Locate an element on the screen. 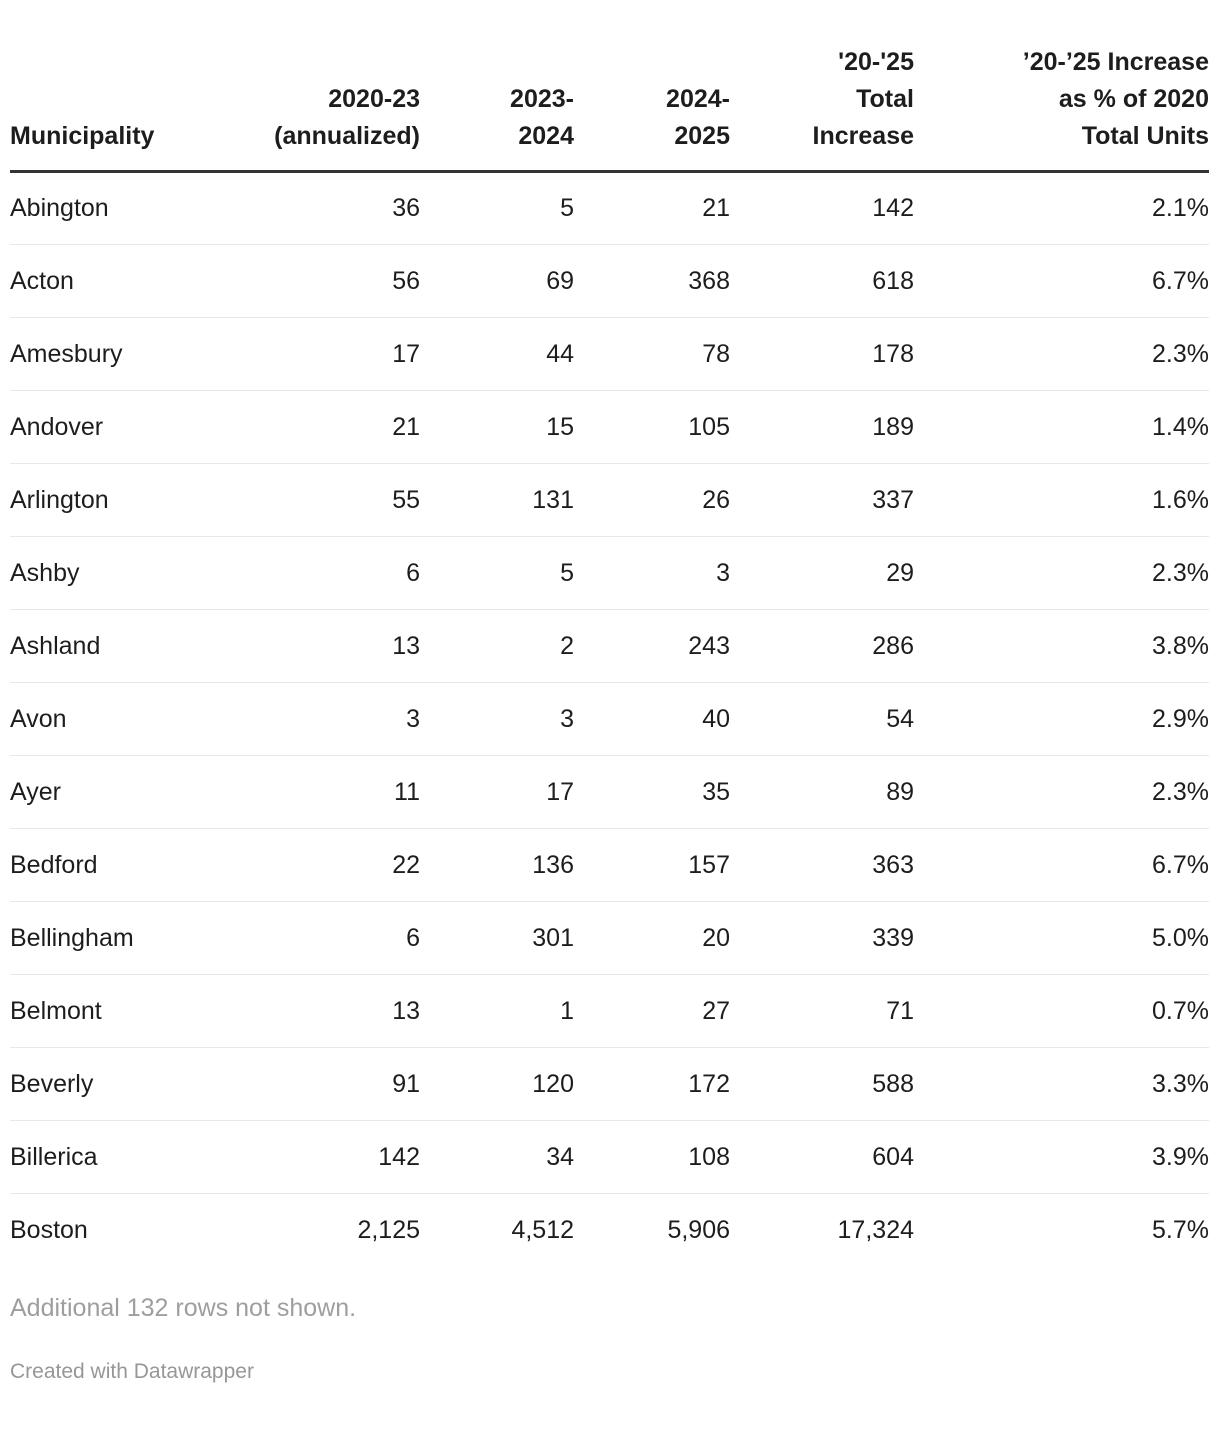 This screenshot has width=1220, height=1432. municipality-cell: Bedford is located at coordinates (54, 864).